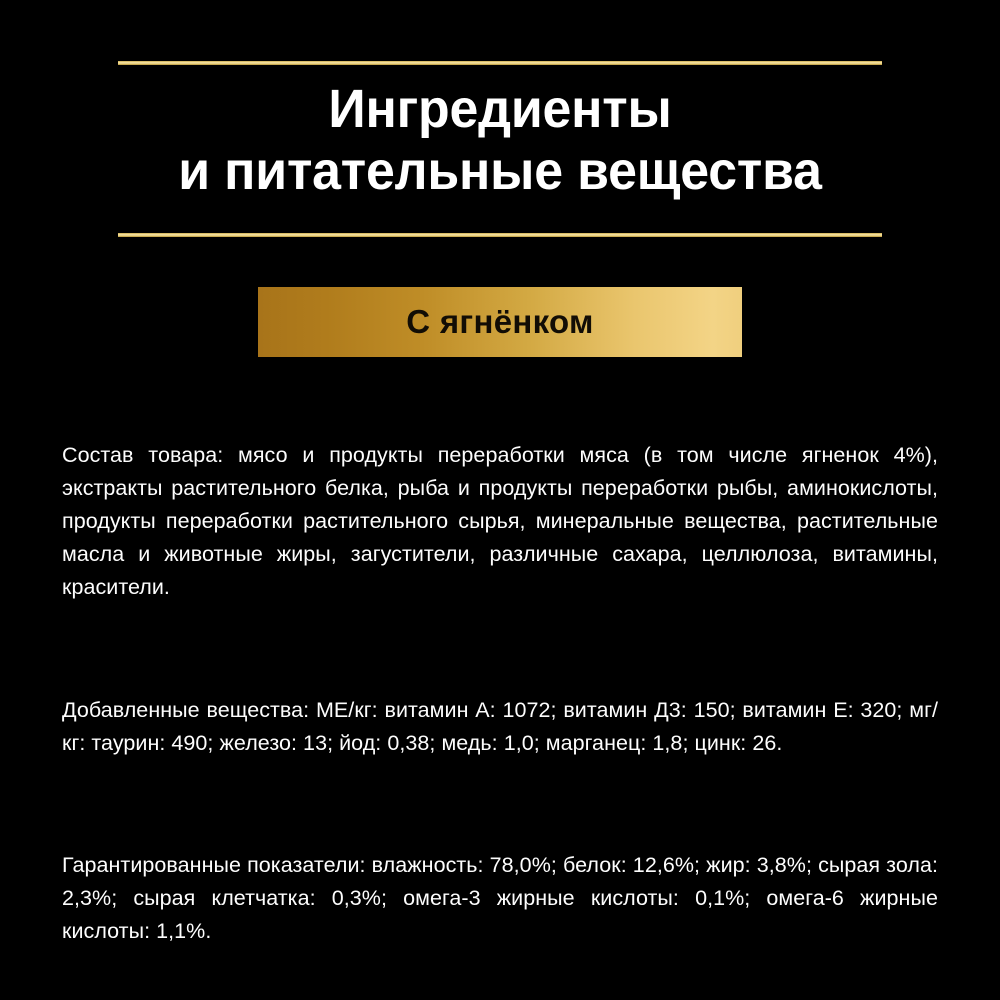 This screenshot has height=1000, width=1000. Describe the element at coordinates (500, 109) in the screenshot. I see `page-title-line-1: Ингредиенты` at that location.